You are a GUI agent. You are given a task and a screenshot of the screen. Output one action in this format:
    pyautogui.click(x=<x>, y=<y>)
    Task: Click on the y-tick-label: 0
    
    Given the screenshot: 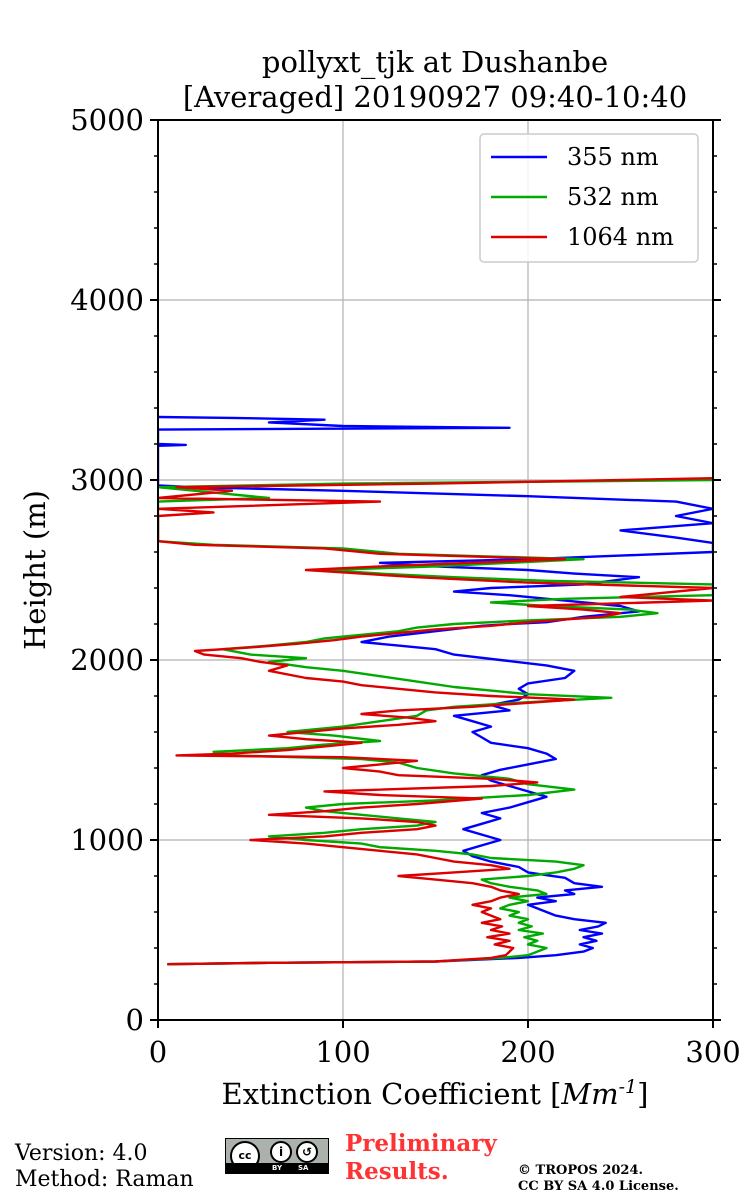 What is the action you would take?
    pyautogui.click(x=135, y=1020)
    